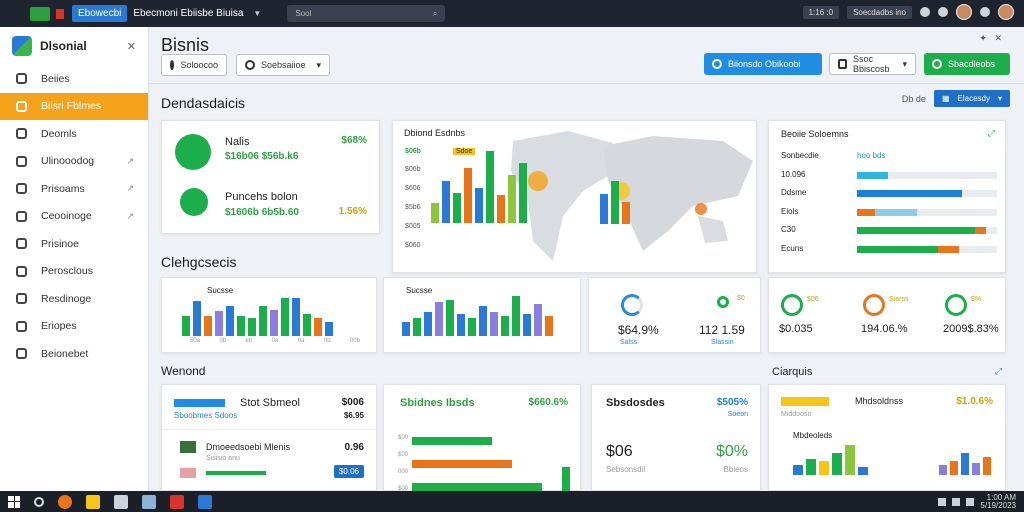 The width and height of the screenshot is (1024, 512). Describe the element at coordinates (131, 46) in the screenshot. I see `close-icon: ✕` at that location.